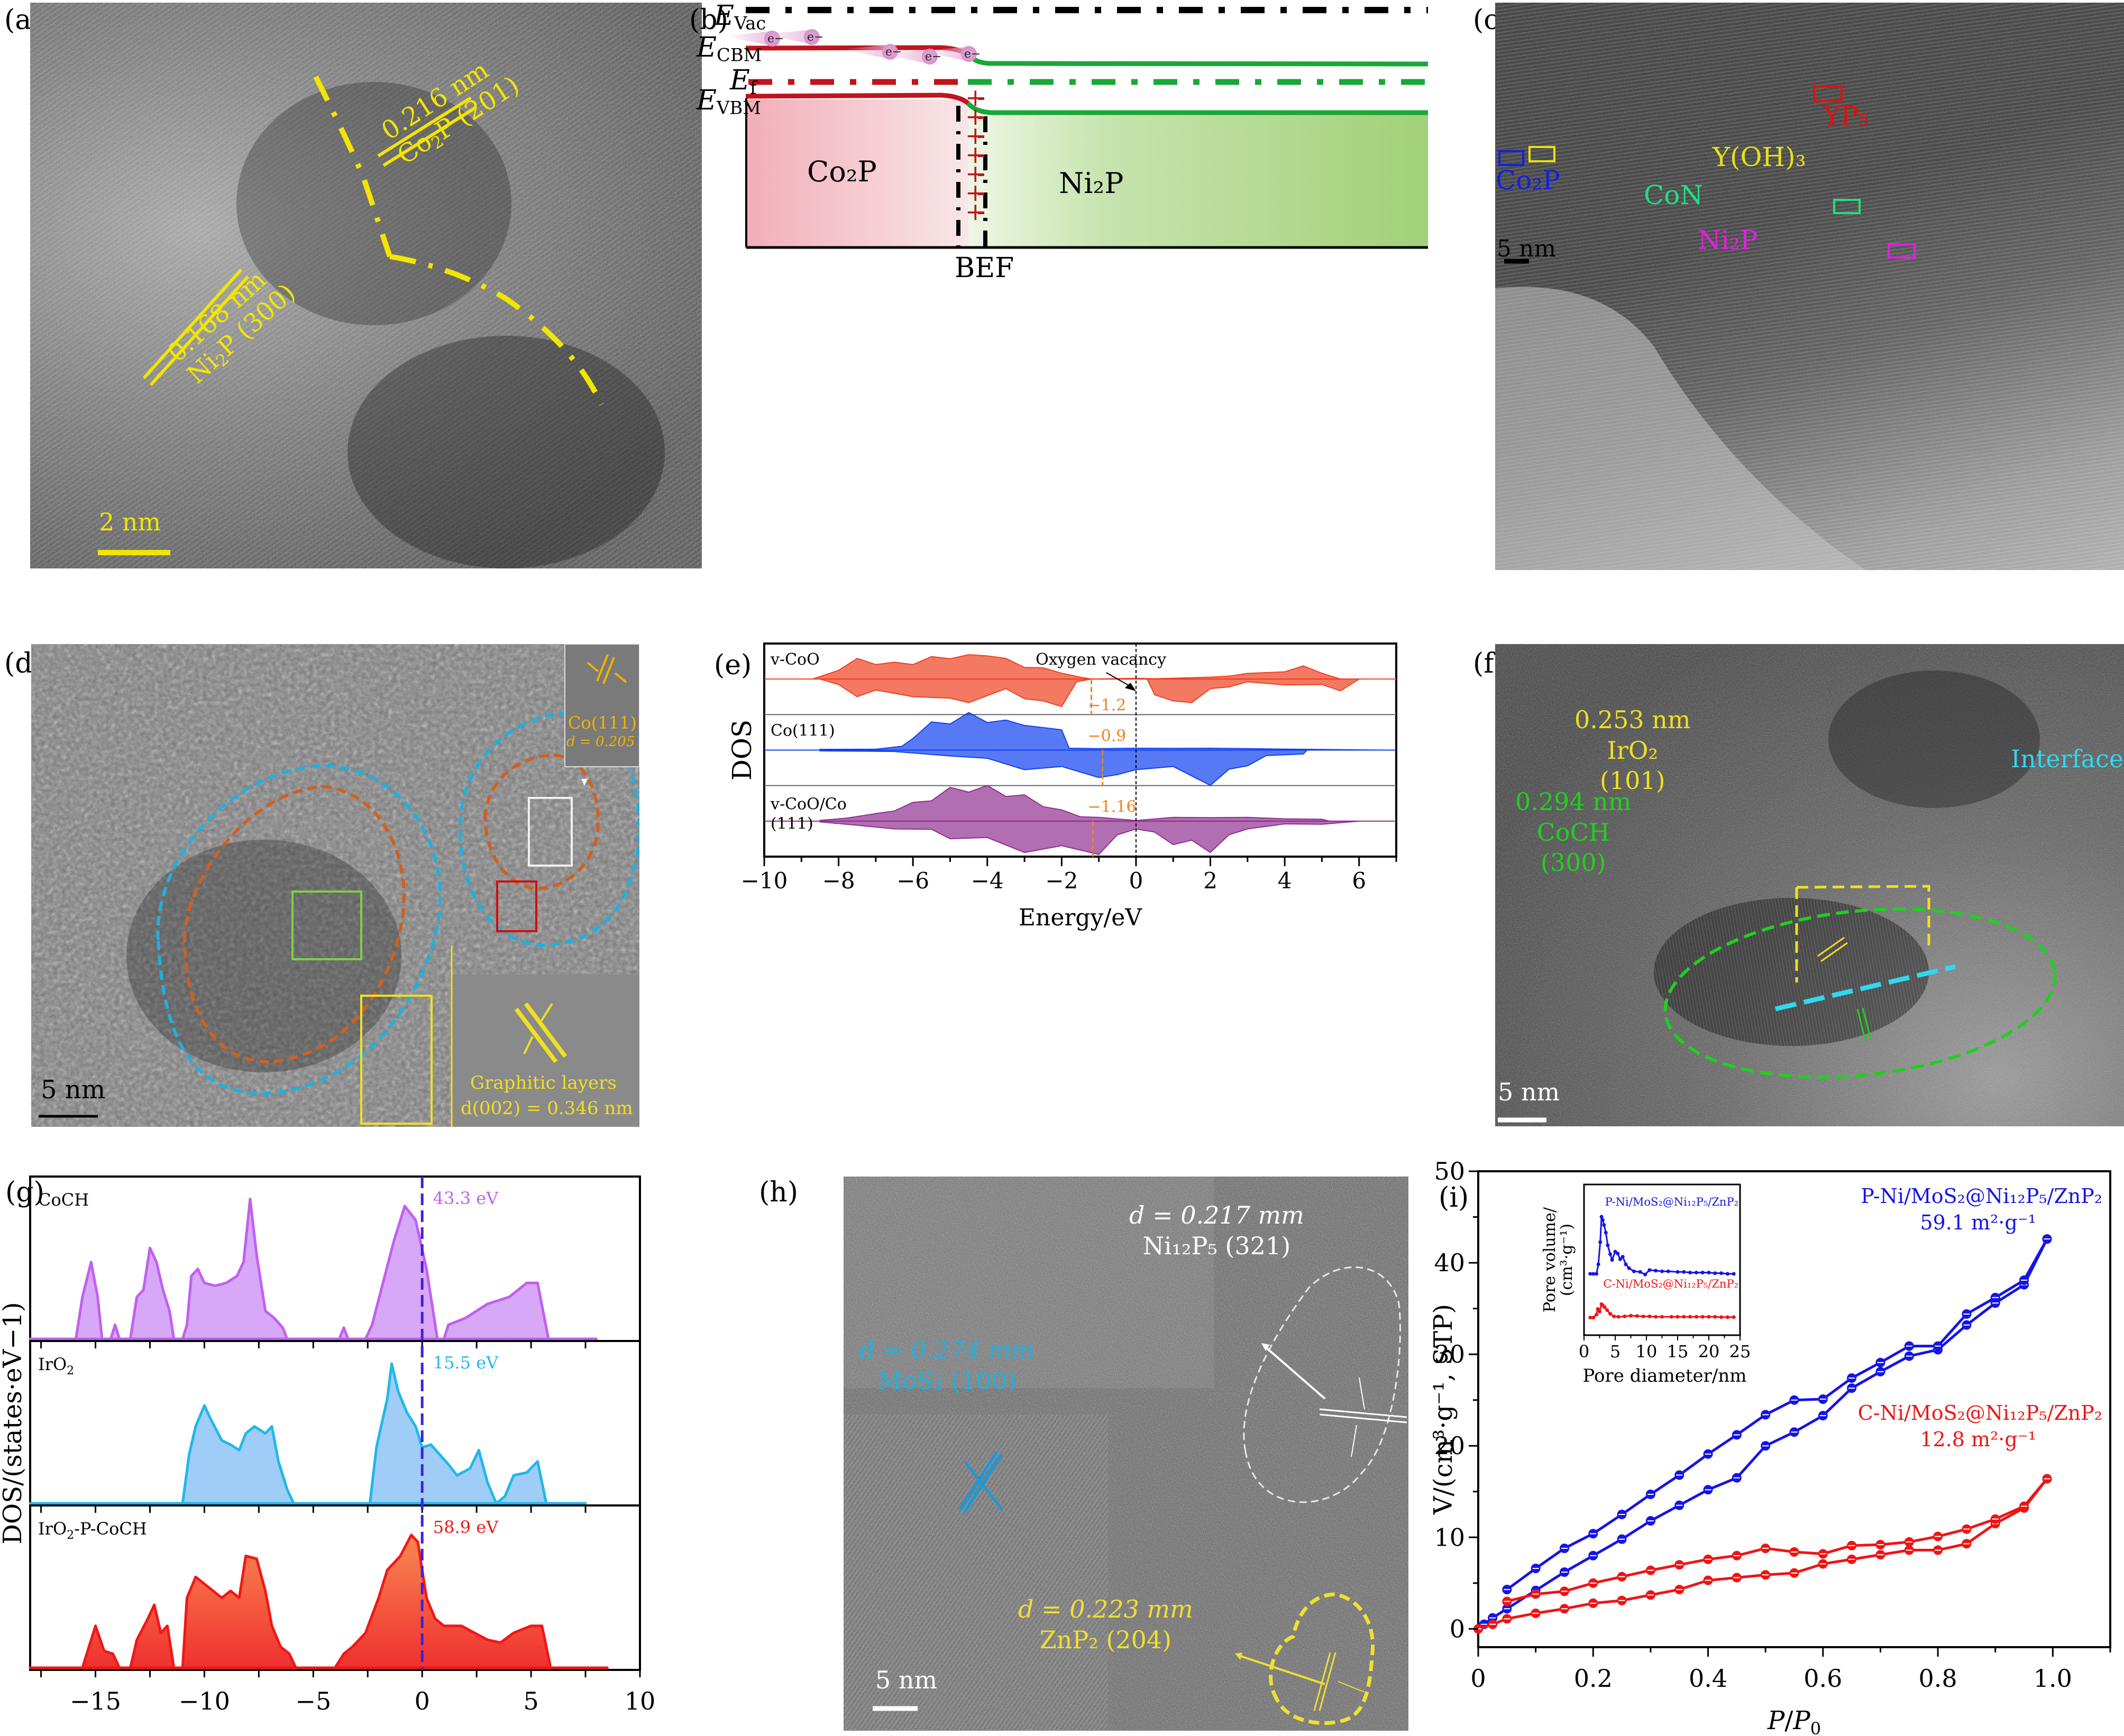 The height and width of the screenshot is (1736, 2124). Describe the element at coordinates (984, 268) in the screenshot. I see `label-bef: BEF` at that location.